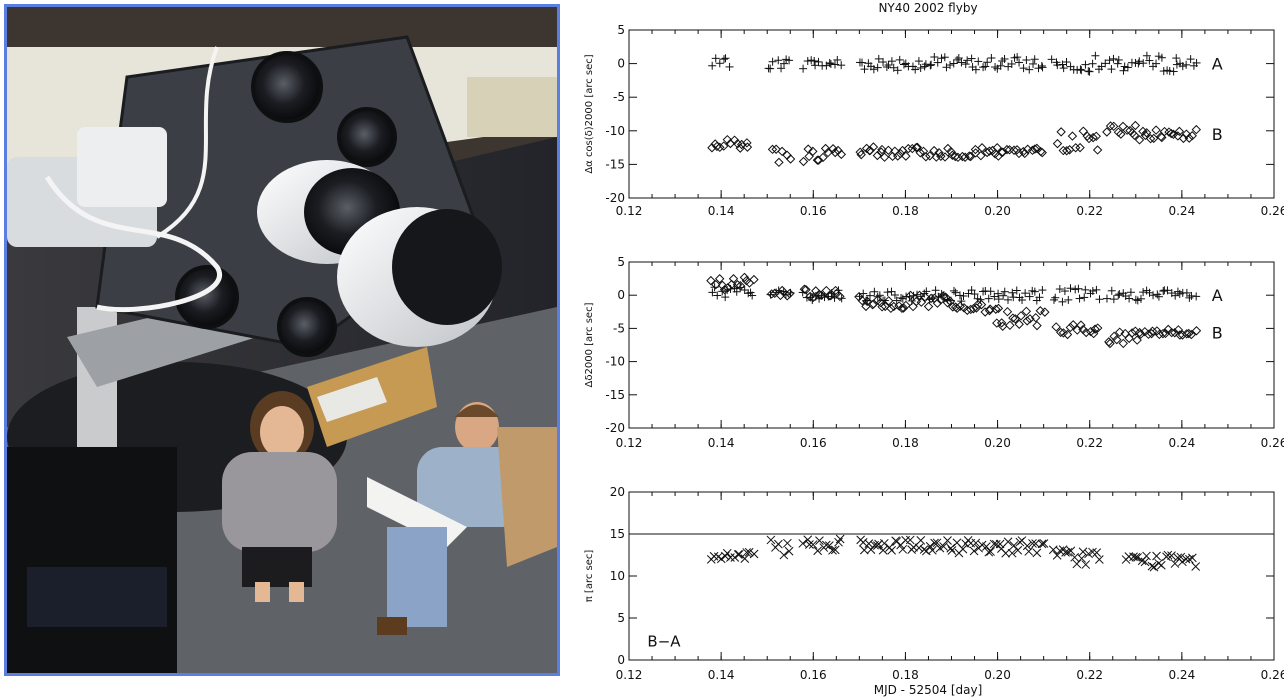 This screenshot has width=1286, height=698. I want to click on camera-head, so click(122, 167).